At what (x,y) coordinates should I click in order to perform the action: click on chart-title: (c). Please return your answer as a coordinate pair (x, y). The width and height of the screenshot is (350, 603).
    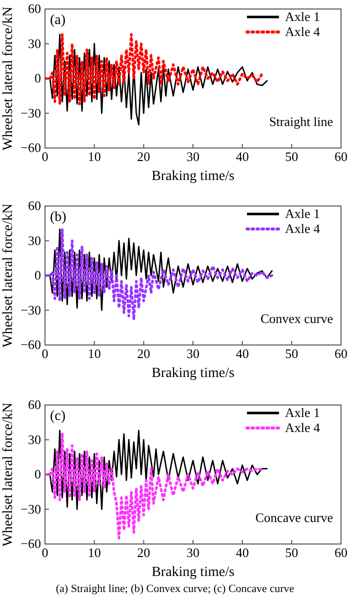
    Looking at the image, I should click on (58, 416).